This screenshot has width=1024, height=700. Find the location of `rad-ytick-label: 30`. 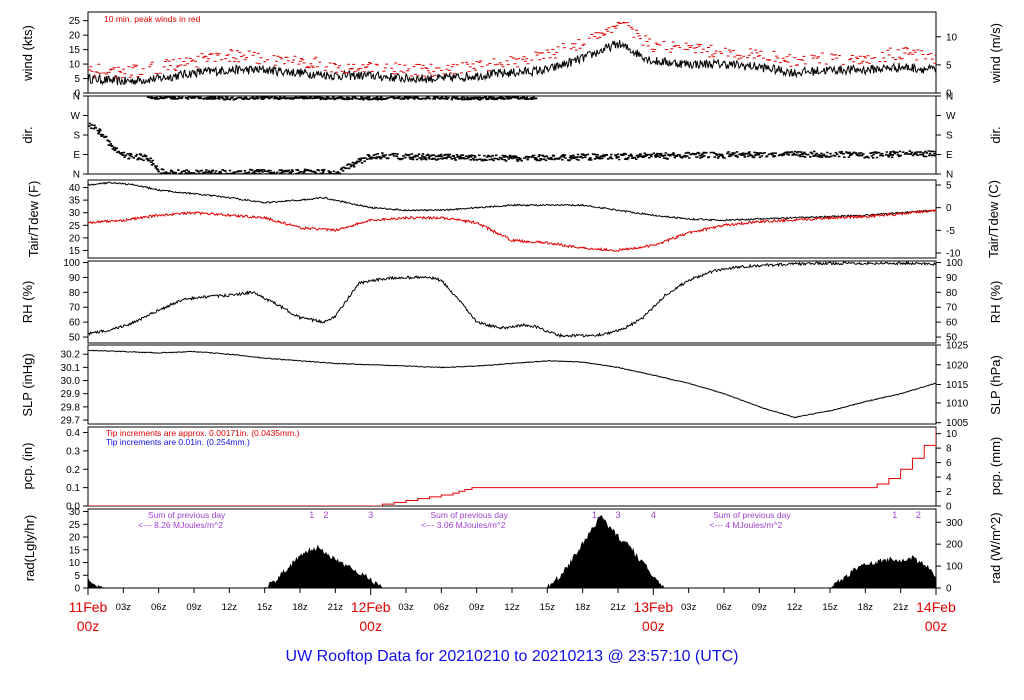

rad-ytick-label: 30 is located at coordinates (75, 512).